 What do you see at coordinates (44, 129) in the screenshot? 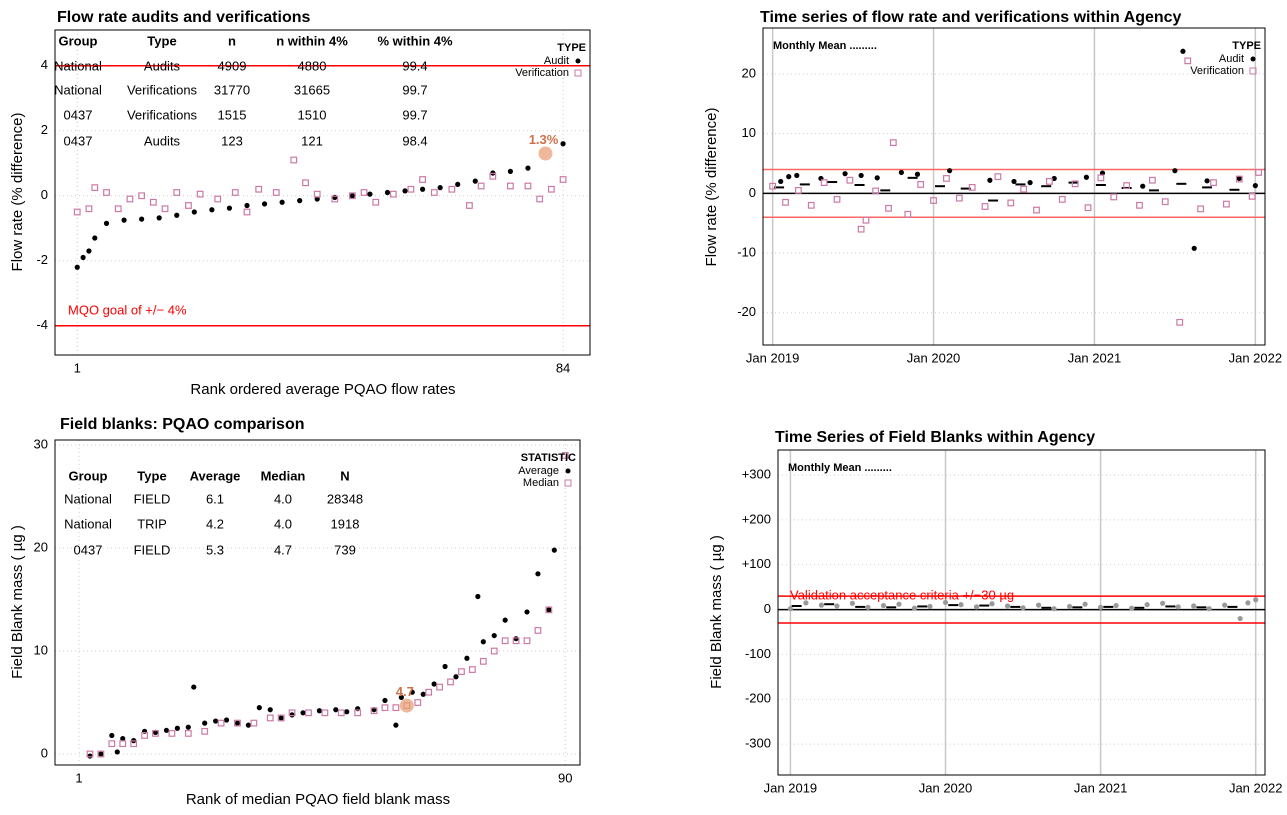
I see `y-tick-label: 2` at bounding box center [44, 129].